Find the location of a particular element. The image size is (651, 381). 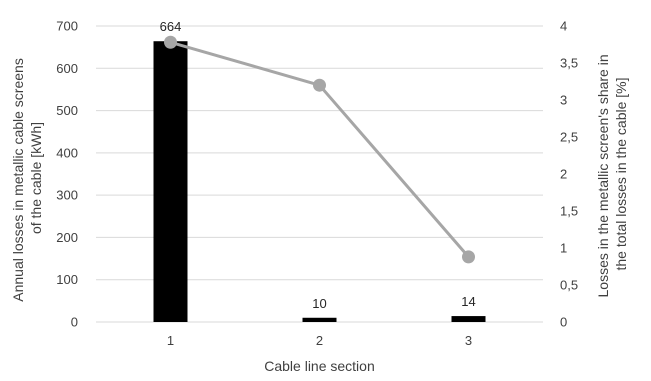

y2-tick-label: 2 is located at coordinates (563, 174).